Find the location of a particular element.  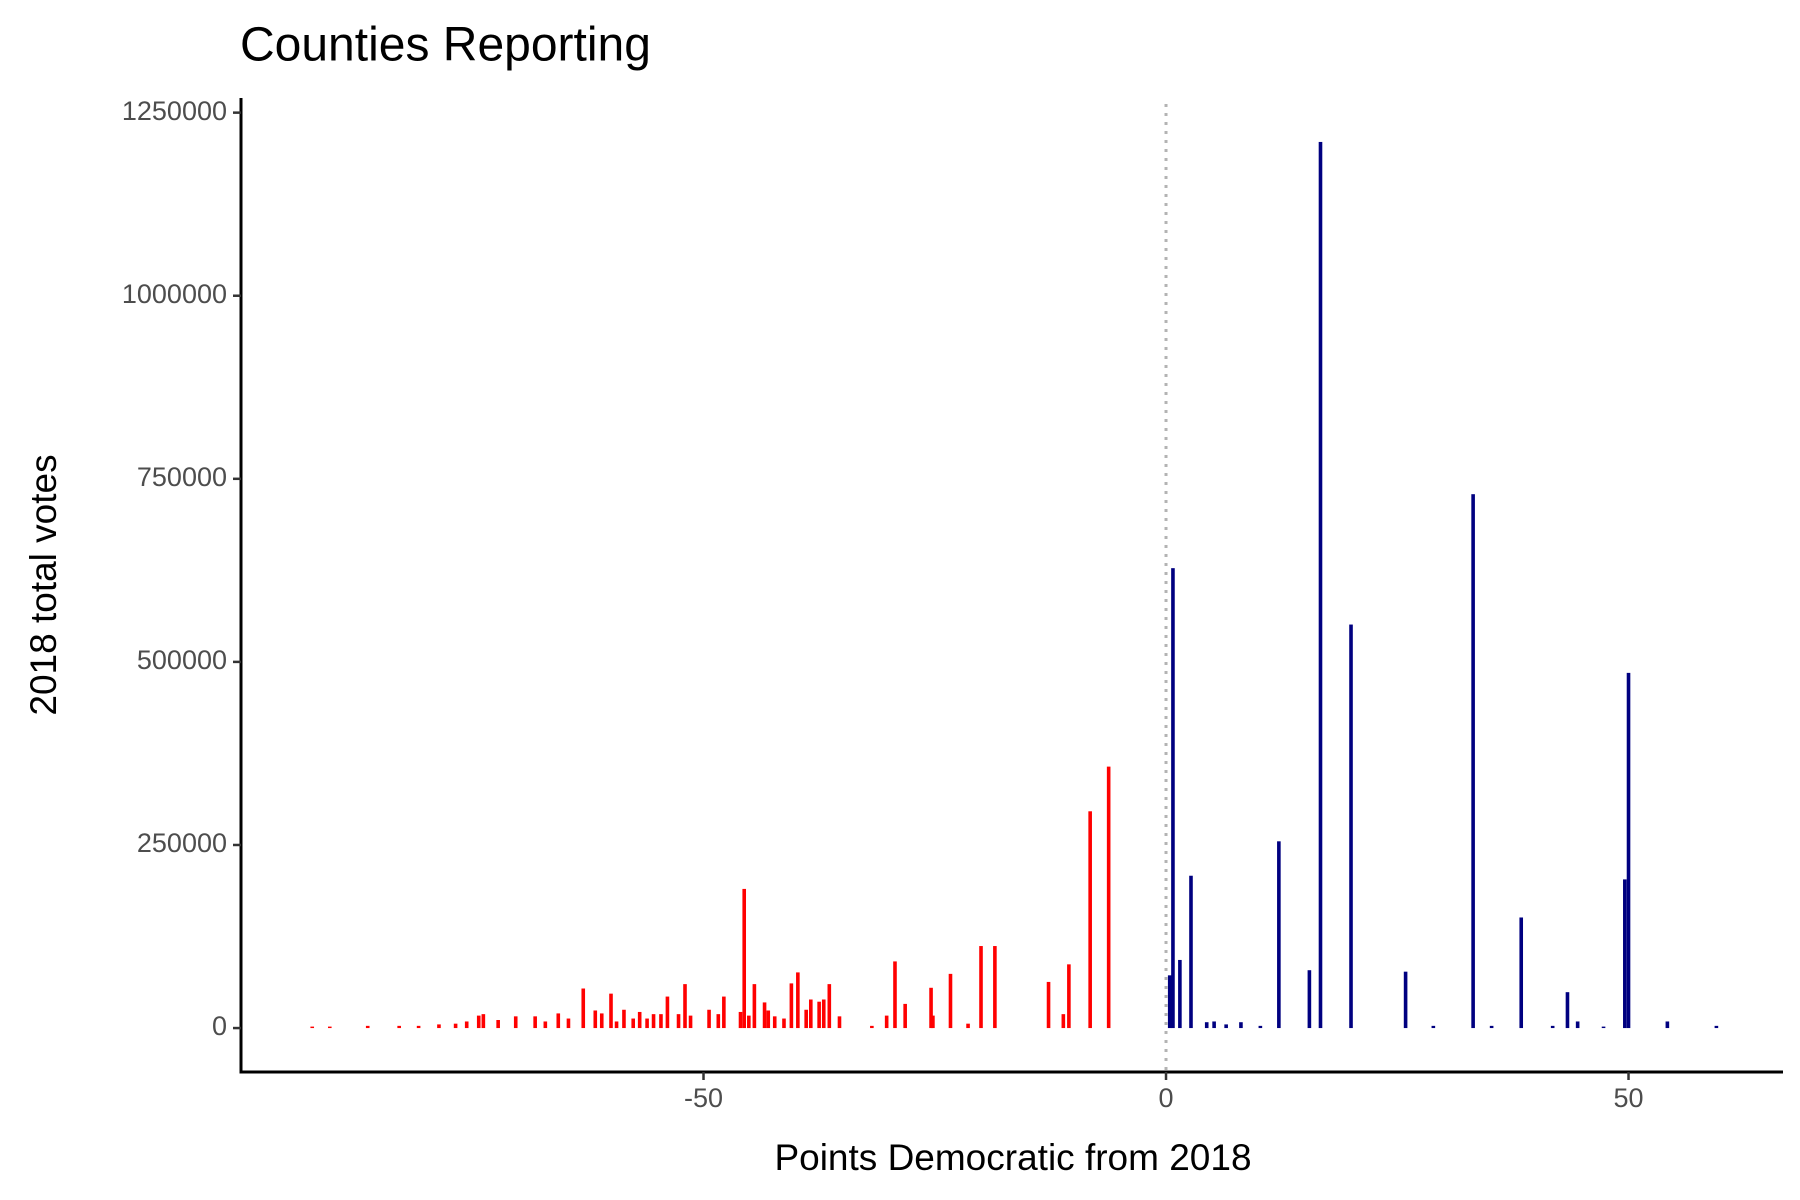

y-tick-label: 0 is located at coordinates (219, 1026).